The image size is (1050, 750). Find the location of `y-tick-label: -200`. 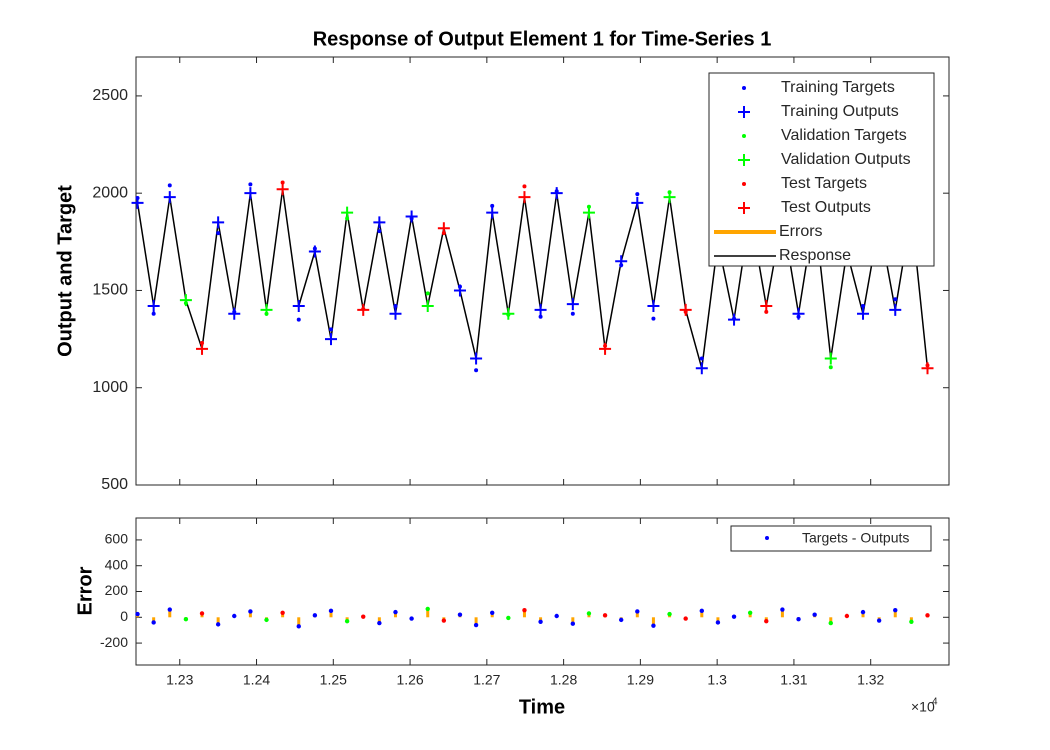

y-tick-label: -200 is located at coordinates (114, 642).